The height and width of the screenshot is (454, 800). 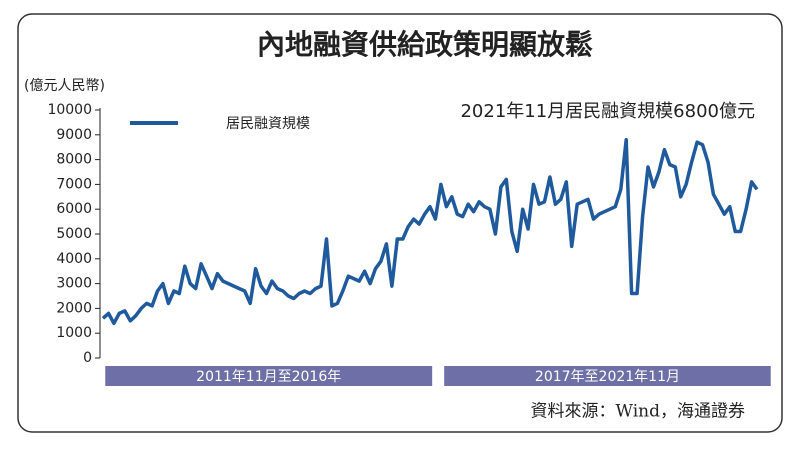 What do you see at coordinates (74, 284) in the screenshot?
I see `y-tick-label: 3000` at bounding box center [74, 284].